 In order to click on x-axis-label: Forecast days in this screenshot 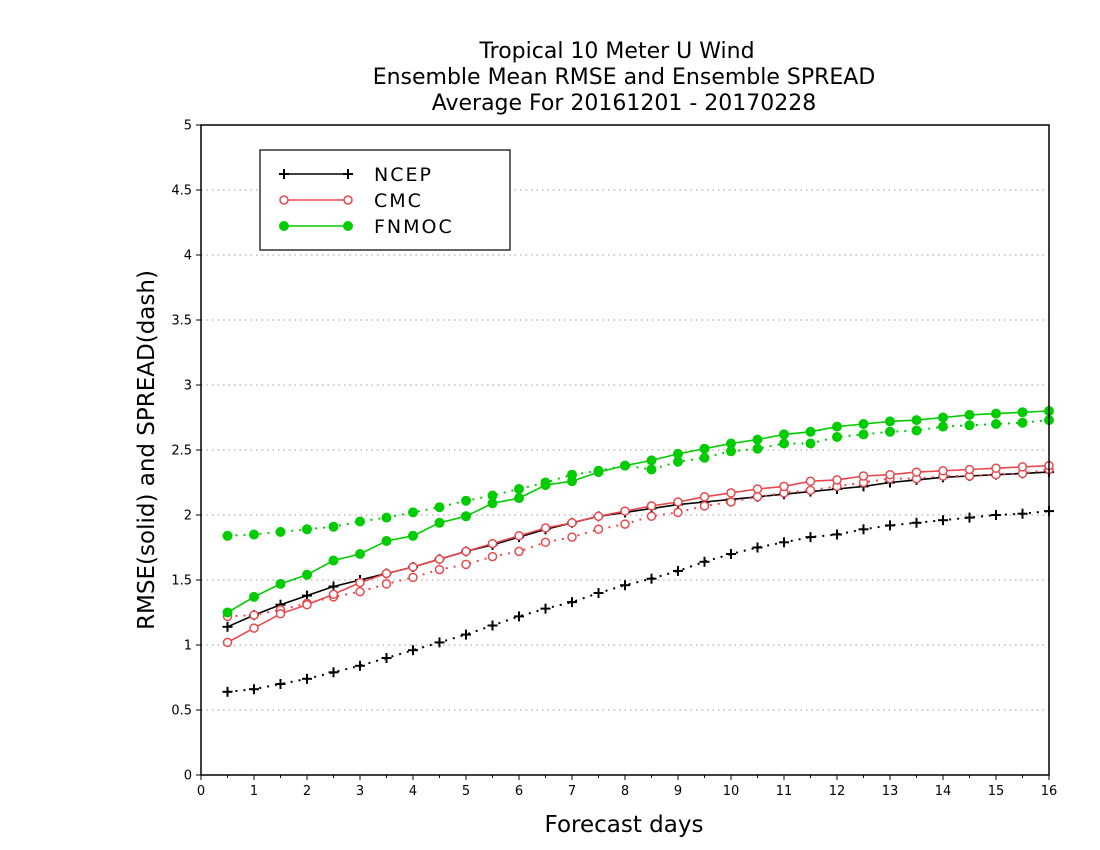, I will do `click(624, 825)`.